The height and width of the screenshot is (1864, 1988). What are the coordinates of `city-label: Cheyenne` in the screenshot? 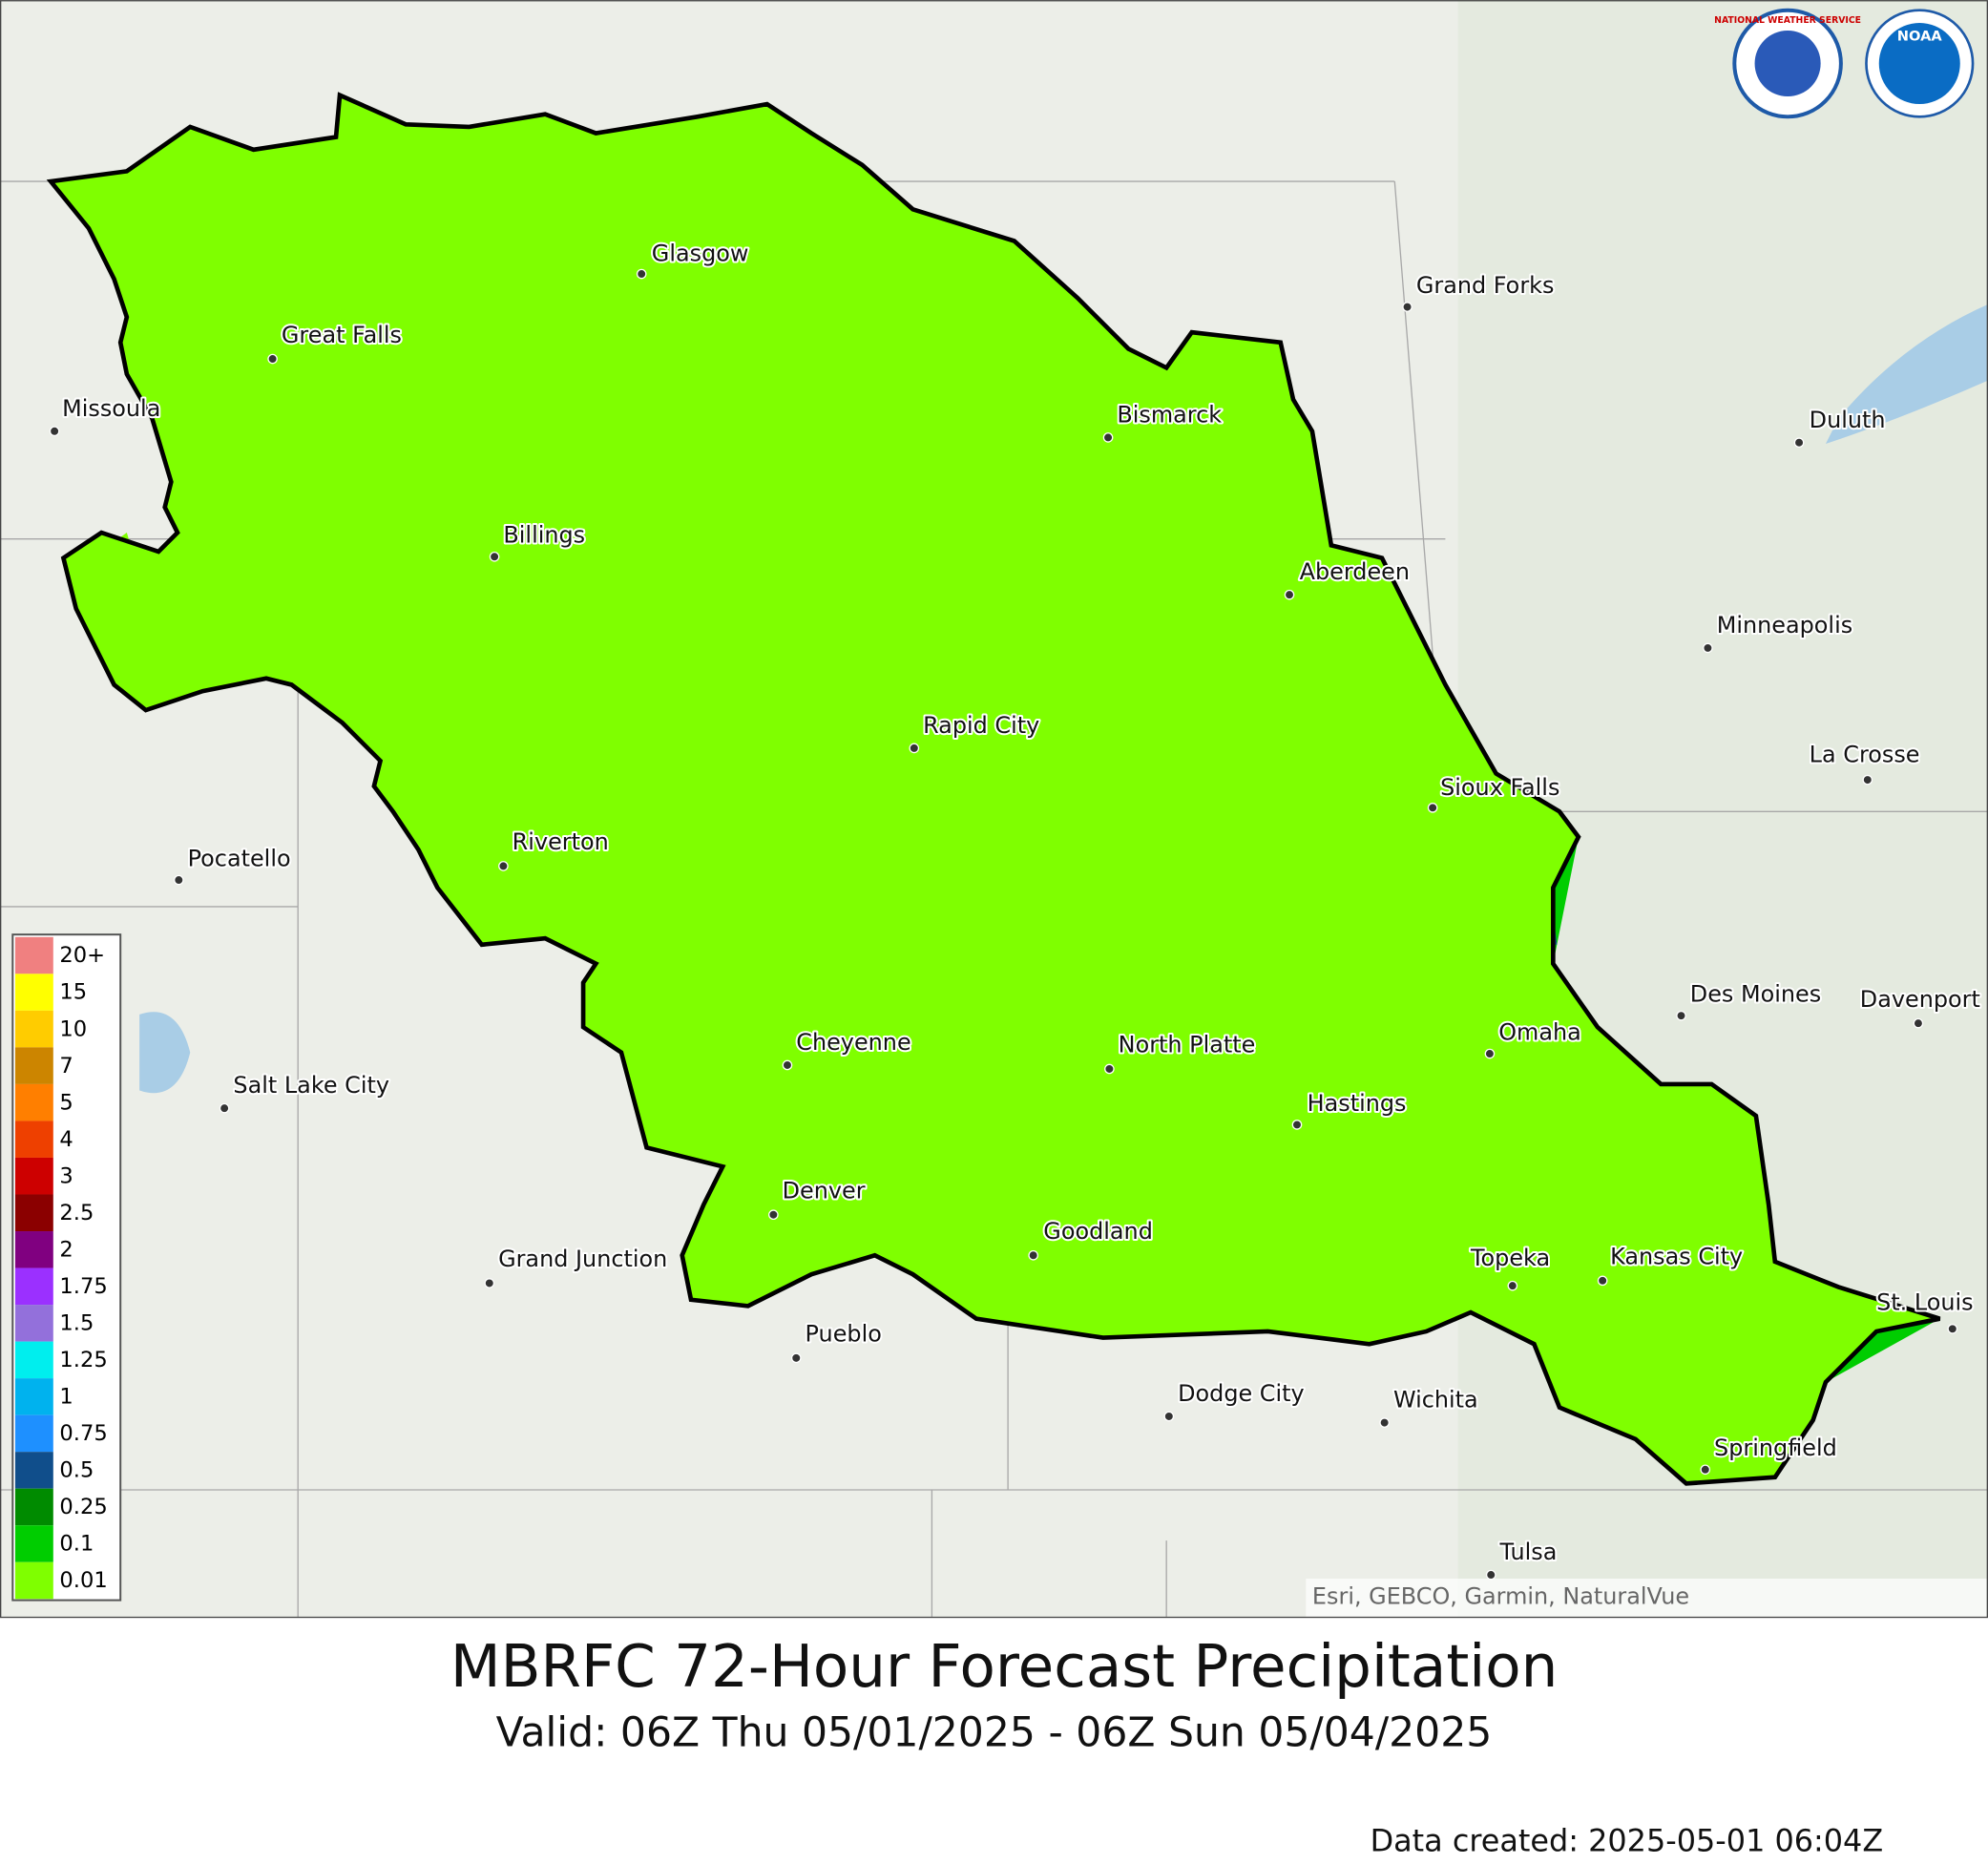 It's located at (853, 1042).